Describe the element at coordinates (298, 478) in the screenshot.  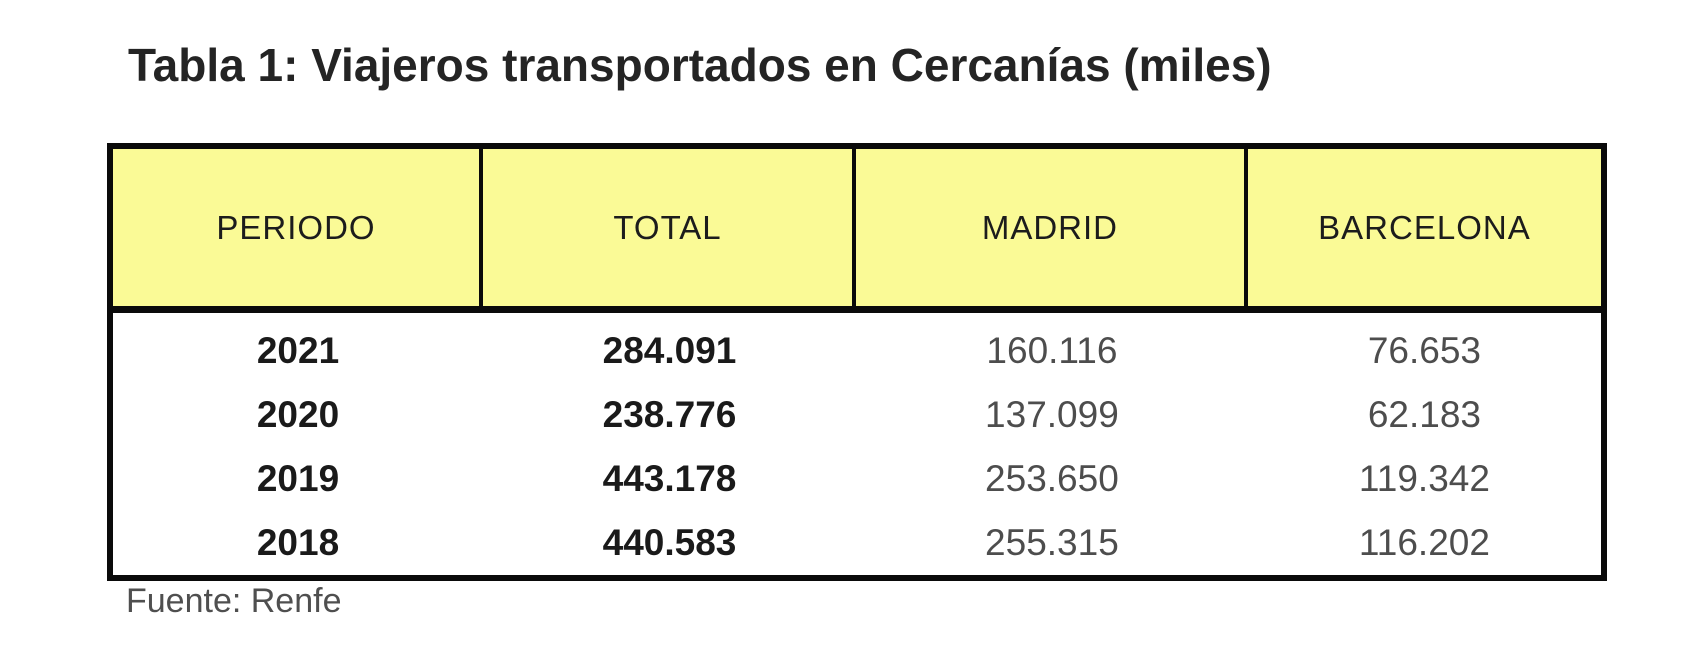
I see `cell-periodo: 2019` at that location.